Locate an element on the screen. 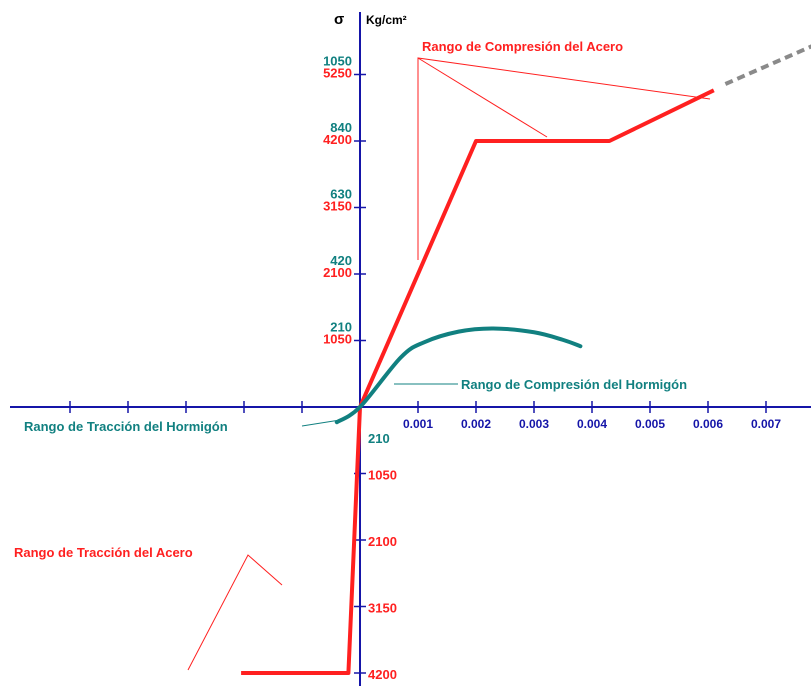  y-tick-label-concrete: 1050 is located at coordinates (337, 61).